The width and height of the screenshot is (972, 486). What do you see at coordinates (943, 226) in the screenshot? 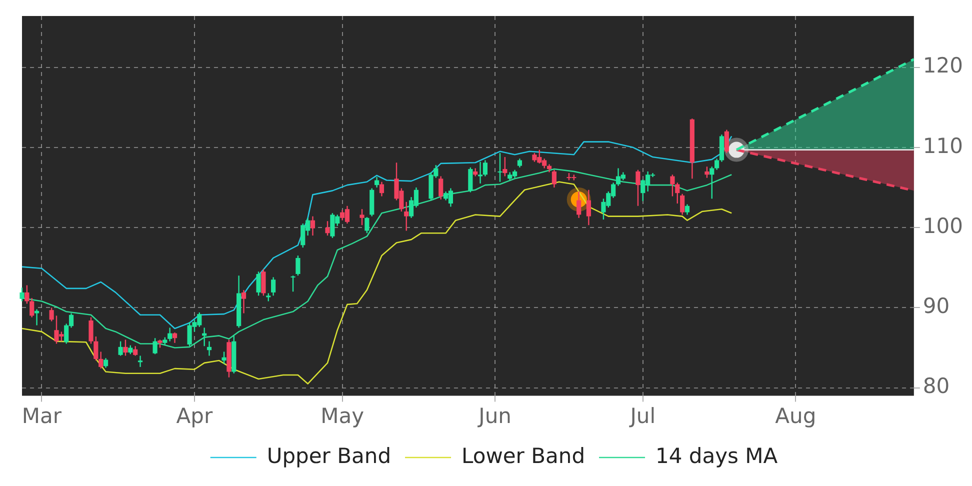
I see `y-tick-label: 100` at bounding box center [943, 226].